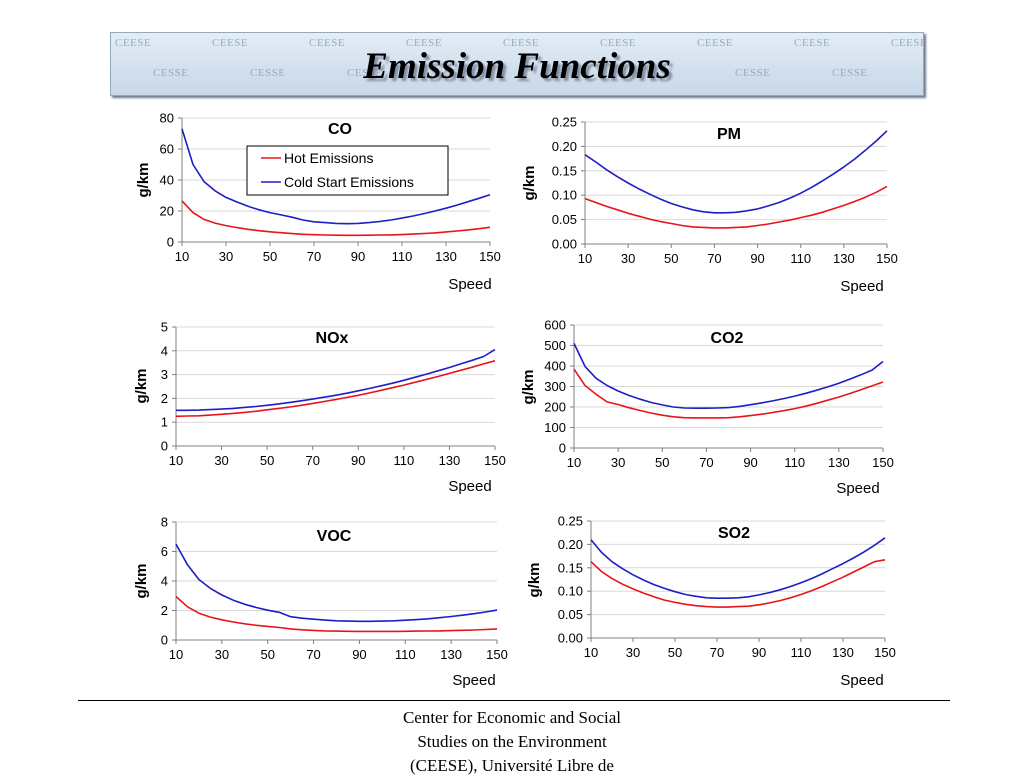  I want to click on y-tick-label: 40, so click(167, 180).